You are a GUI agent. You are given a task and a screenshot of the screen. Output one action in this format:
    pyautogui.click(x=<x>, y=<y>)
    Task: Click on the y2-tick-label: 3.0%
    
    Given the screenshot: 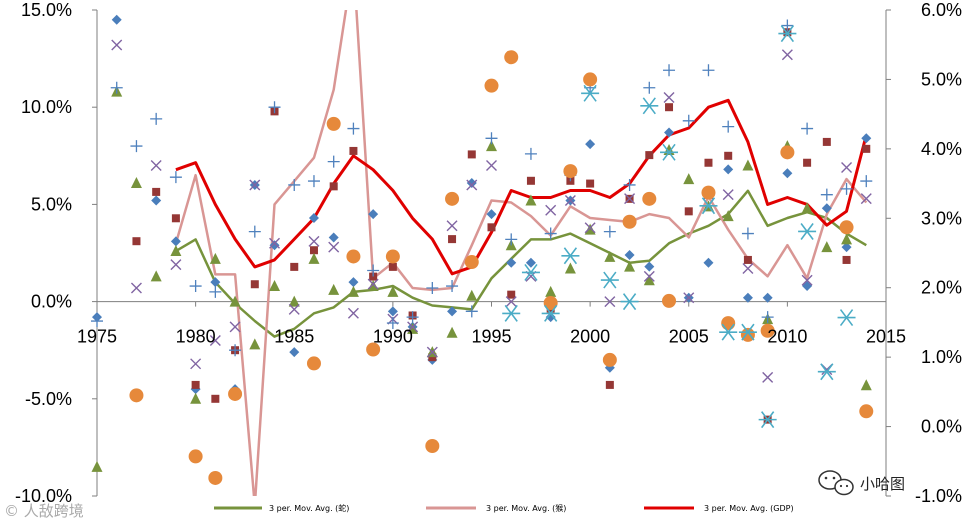 What is the action you would take?
    pyautogui.click(x=941, y=218)
    